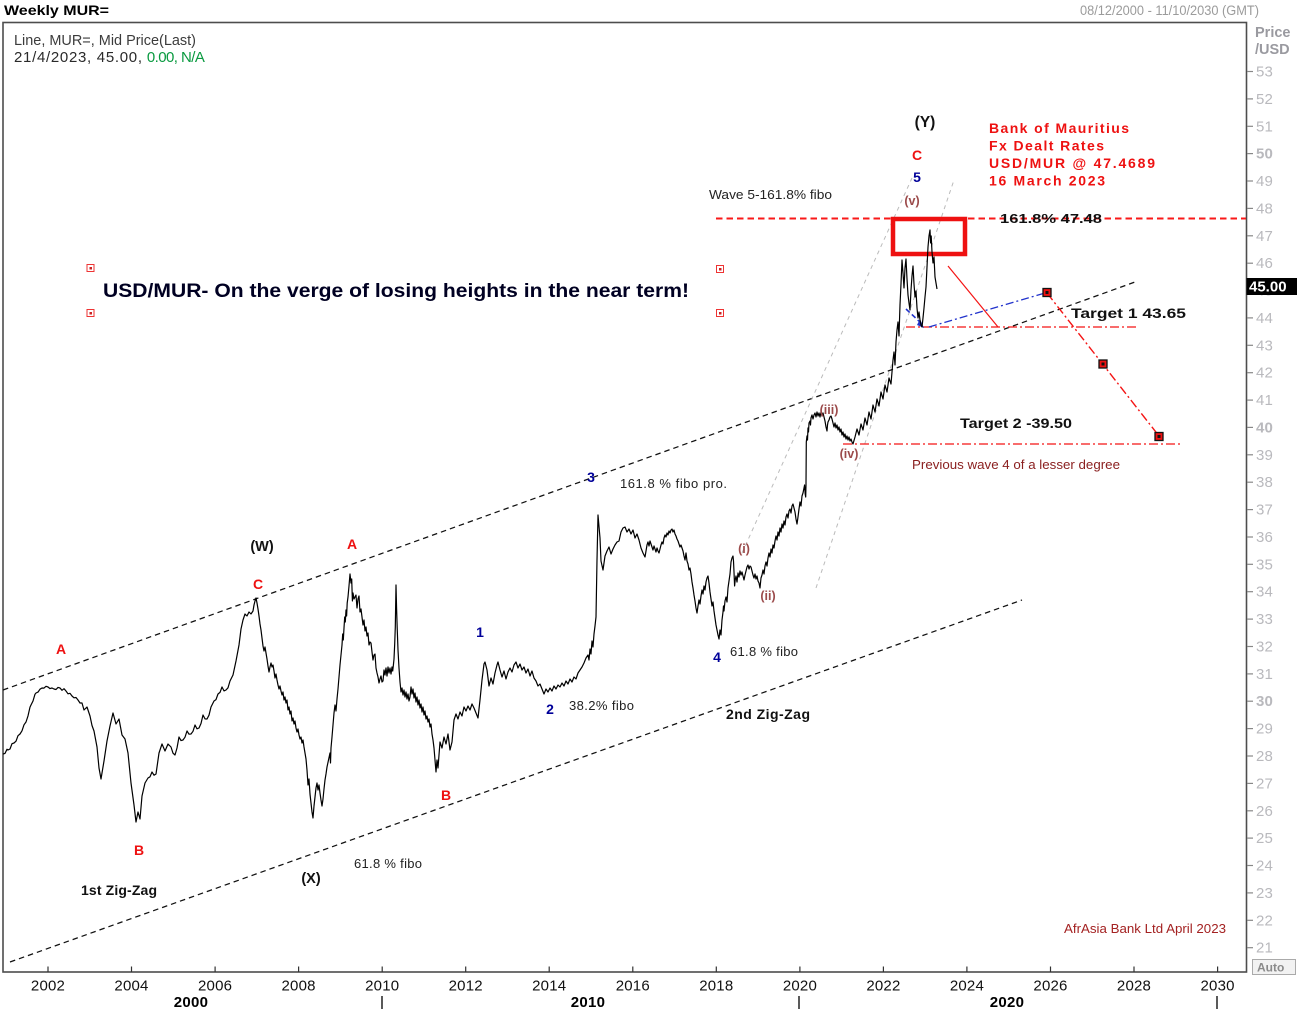 The image size is (1297, 1013). Describe the element at coordinates (601, 705) in the screenshot. I see `svg-text: 38.2% fibo` at that location.